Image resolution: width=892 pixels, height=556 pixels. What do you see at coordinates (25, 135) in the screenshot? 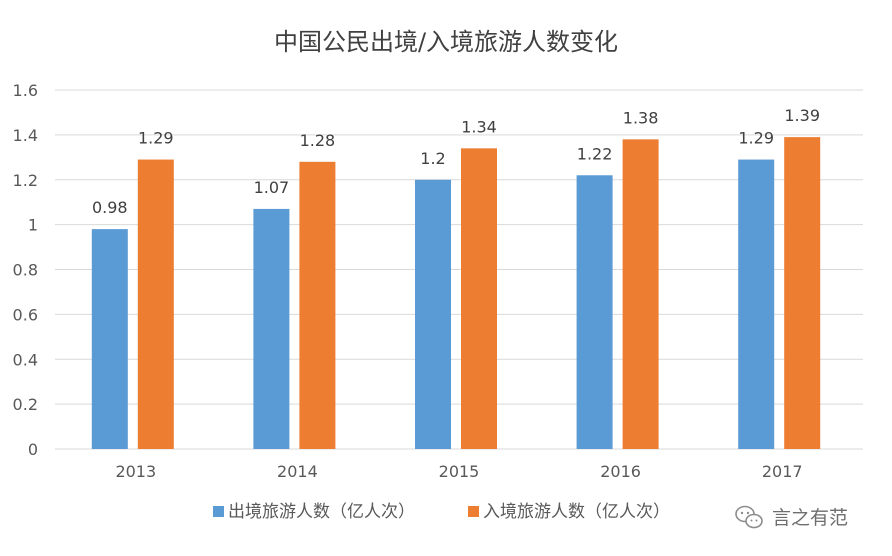
I see `y-tick-label: 1.4` at bounding box center [25, 135].